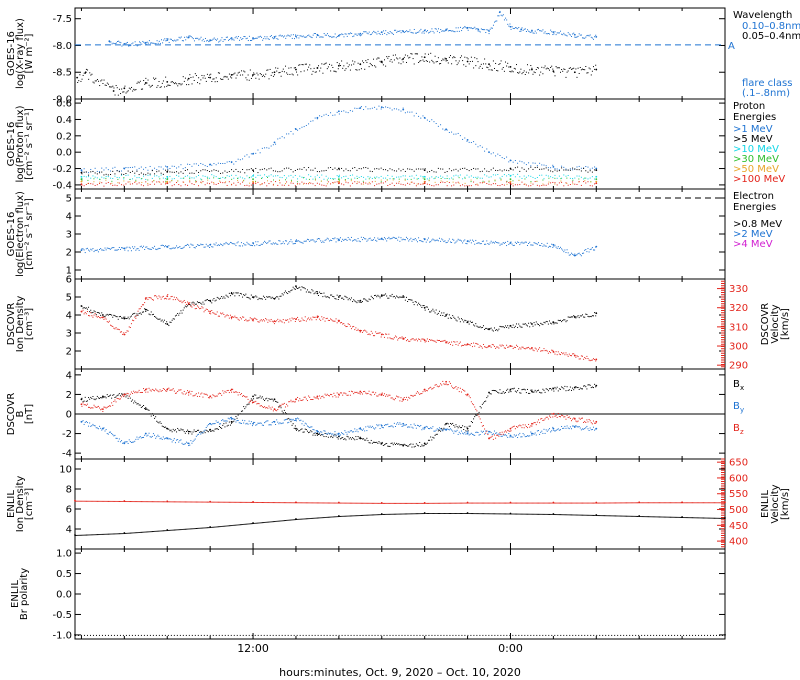 This screenshot has height=680, width=800. I want to click on ytick-label: 5, so click(69, 199).